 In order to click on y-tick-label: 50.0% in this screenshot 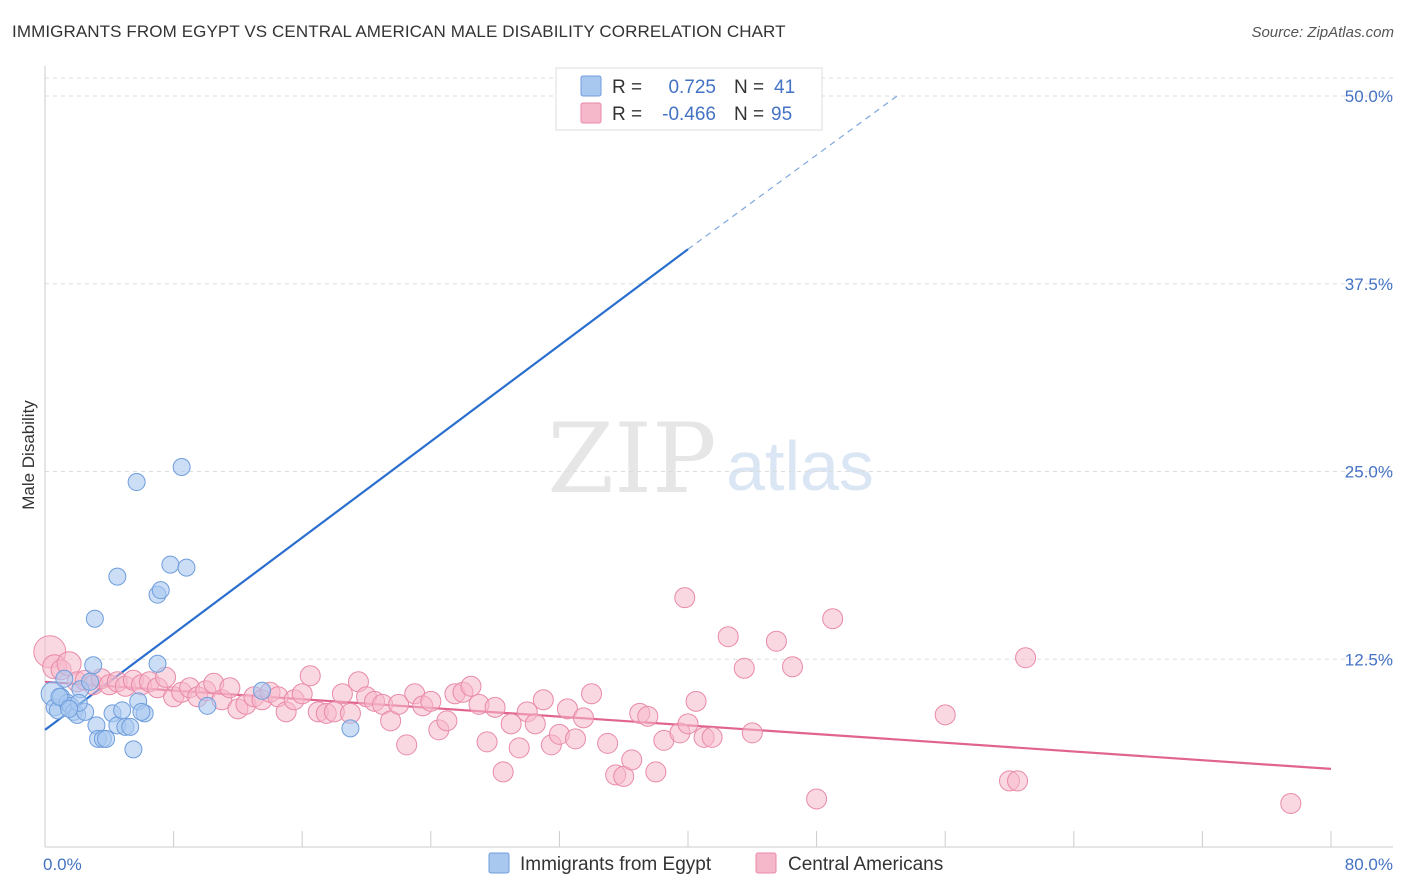, I will do `click(1369, 96)`.